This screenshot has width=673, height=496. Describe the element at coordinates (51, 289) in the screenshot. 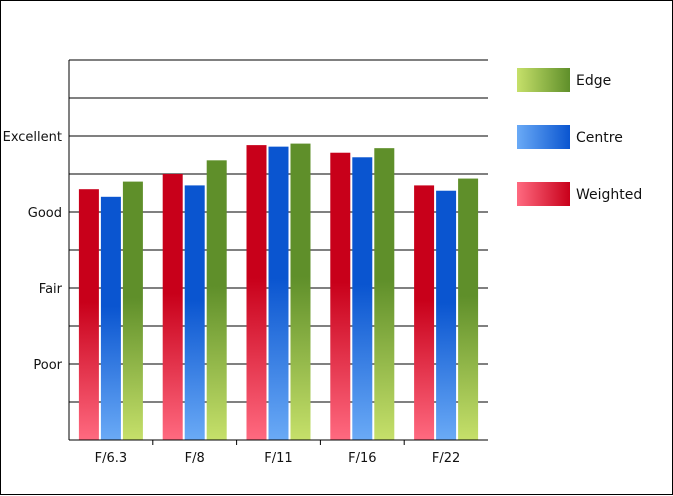

I see `y-tick-label: Fair` at that location.